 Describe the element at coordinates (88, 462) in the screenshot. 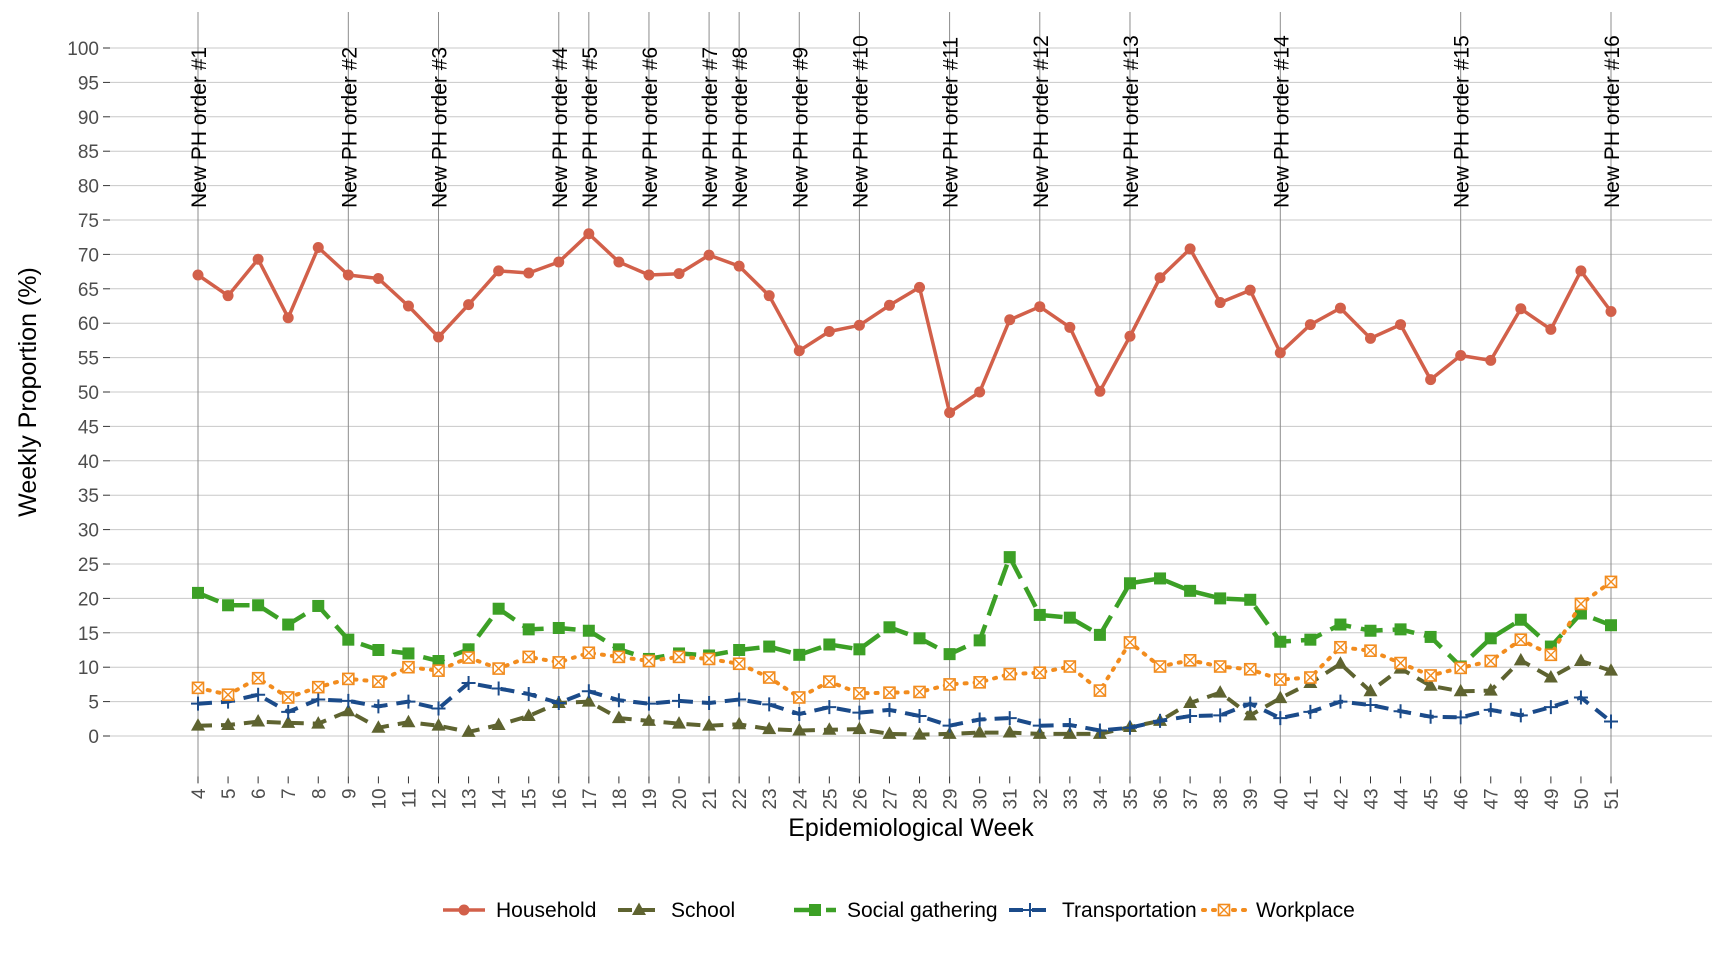

I see `y-tick-label: 40` at that location.